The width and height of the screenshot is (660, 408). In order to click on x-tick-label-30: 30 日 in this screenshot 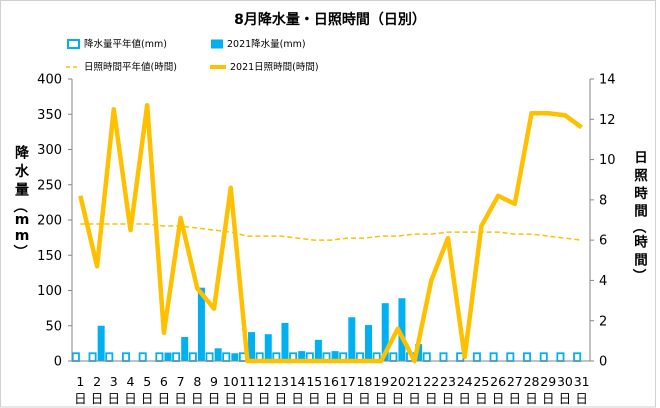, I will do `click(565, 390)`.